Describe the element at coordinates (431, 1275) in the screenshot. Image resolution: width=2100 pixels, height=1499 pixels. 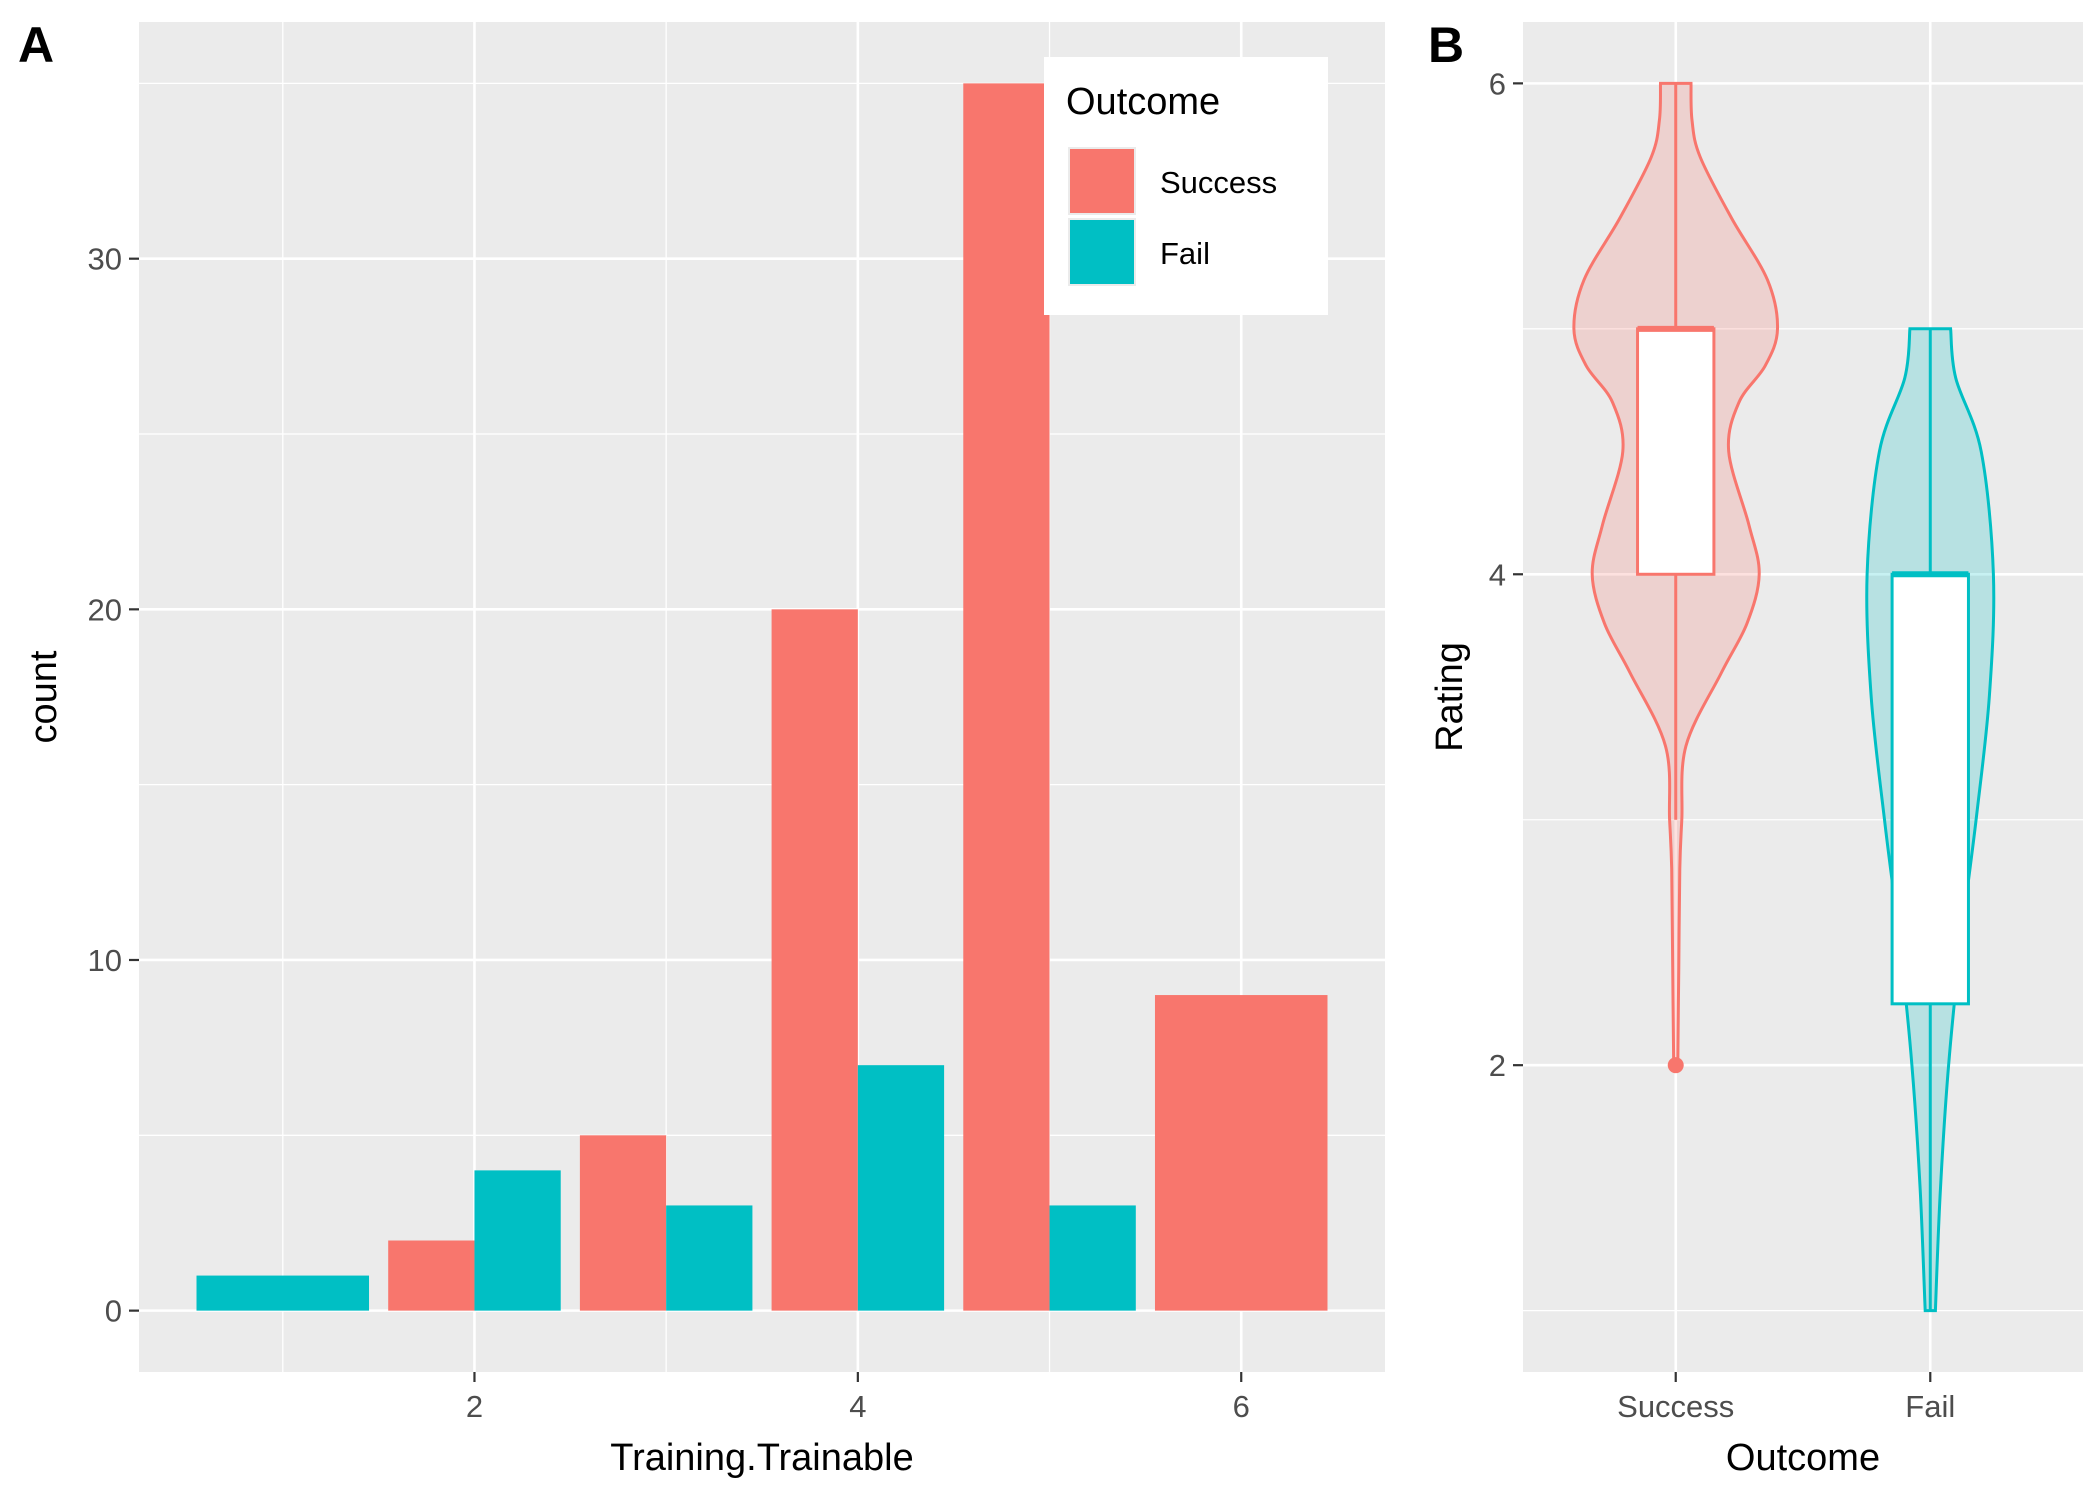
I see `bar-success-x2` at that location.